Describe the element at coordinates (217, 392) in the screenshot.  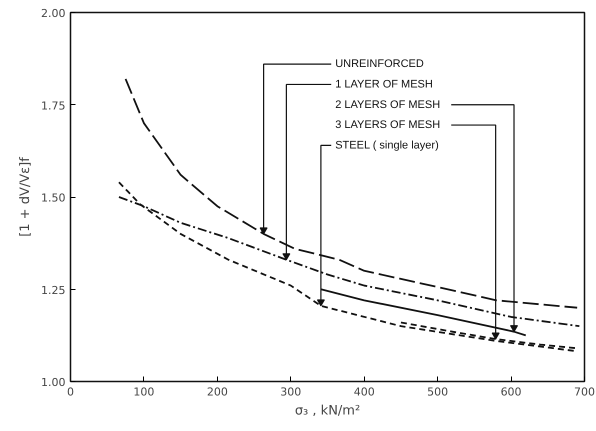
I see `x-tick-label: 200` at that location.